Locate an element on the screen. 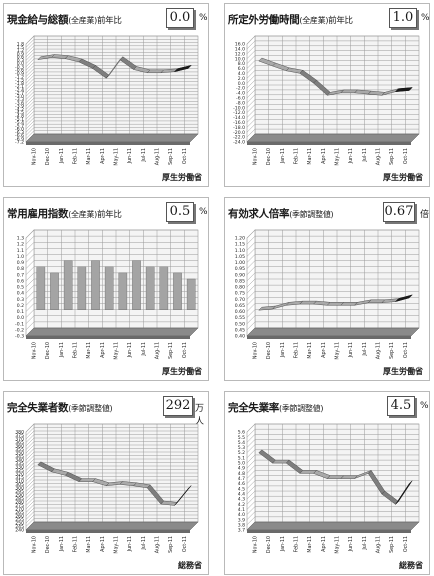 This screenshot has width=434, height=576. y-tick-label: 8.0 is located at coordinates (241, 64).